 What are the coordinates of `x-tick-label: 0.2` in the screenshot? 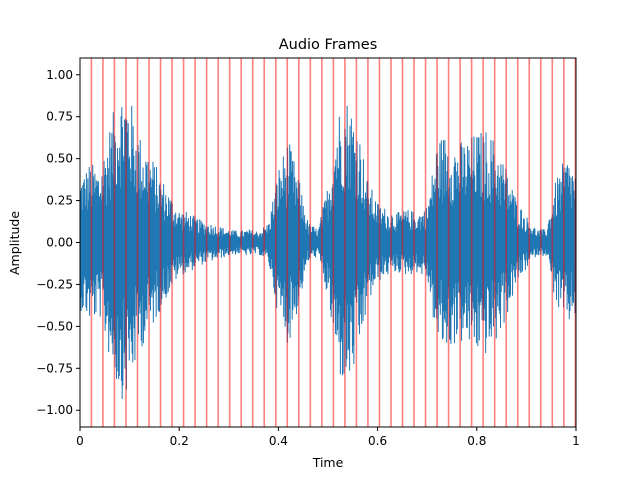 It's located at (179, 441).